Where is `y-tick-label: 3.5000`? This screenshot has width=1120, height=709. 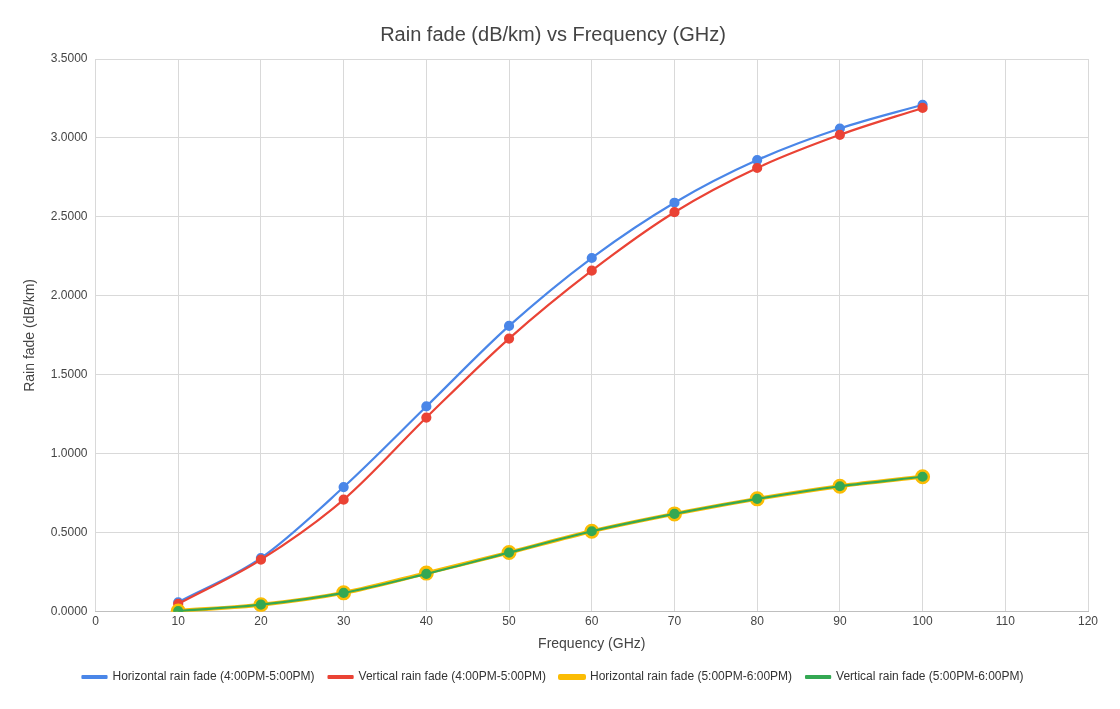 y-tick-label: 3.5000 is located at coordinates (69, 58).